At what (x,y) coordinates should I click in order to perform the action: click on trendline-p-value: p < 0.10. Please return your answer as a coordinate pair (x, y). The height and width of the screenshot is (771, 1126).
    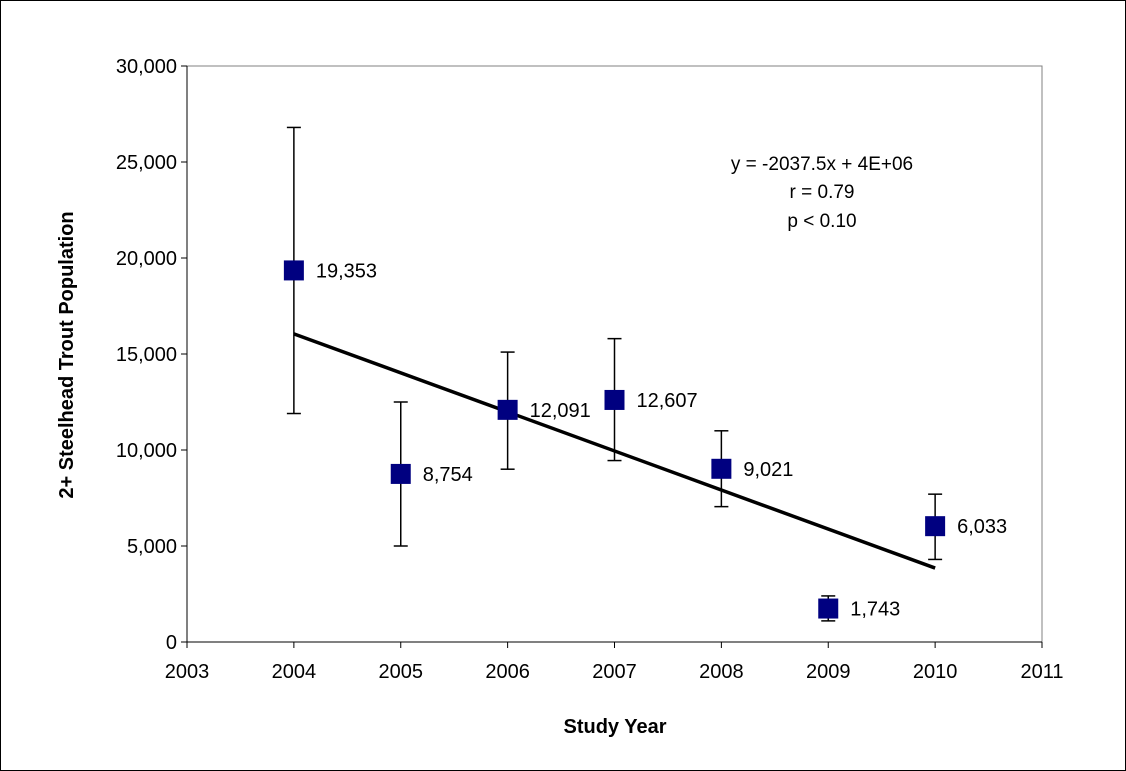
    Looking at the image, I should click on (821, 221).